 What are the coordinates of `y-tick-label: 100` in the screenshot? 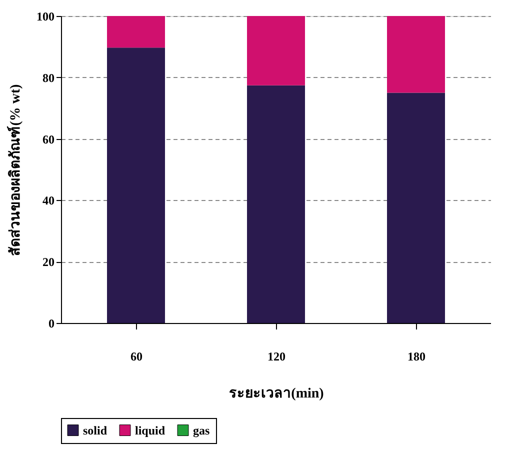 It's located at (45, 17).